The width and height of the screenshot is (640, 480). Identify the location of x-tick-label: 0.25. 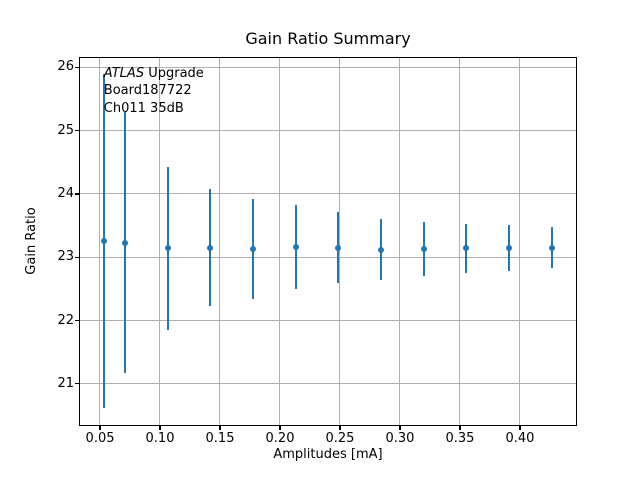
(340, 438).